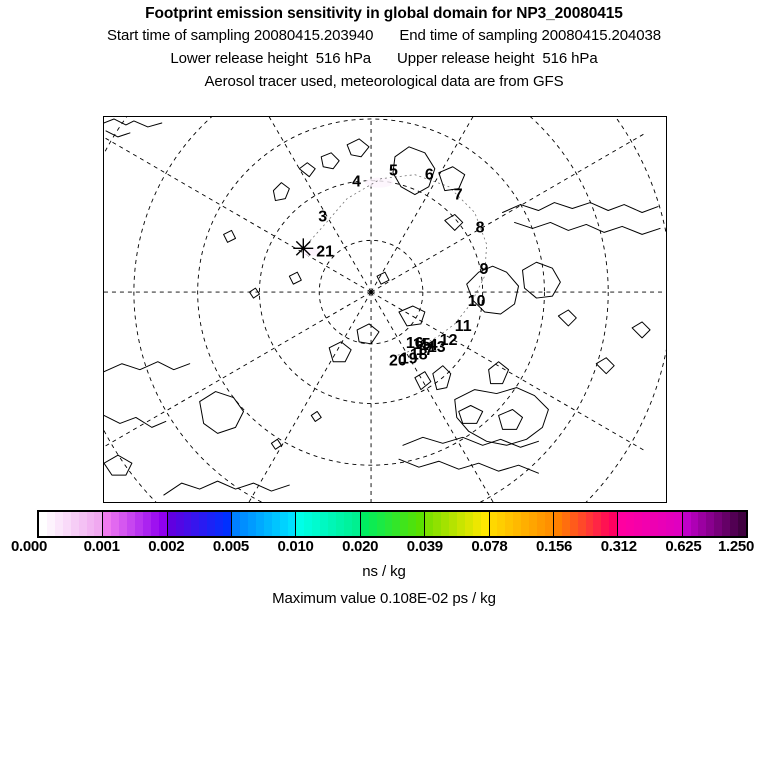 The height and width of the screenshot is (768, 768). Describe the element at coordinates (415, 343) in the screenshot. I see `trajectory-label: 16` at that location.